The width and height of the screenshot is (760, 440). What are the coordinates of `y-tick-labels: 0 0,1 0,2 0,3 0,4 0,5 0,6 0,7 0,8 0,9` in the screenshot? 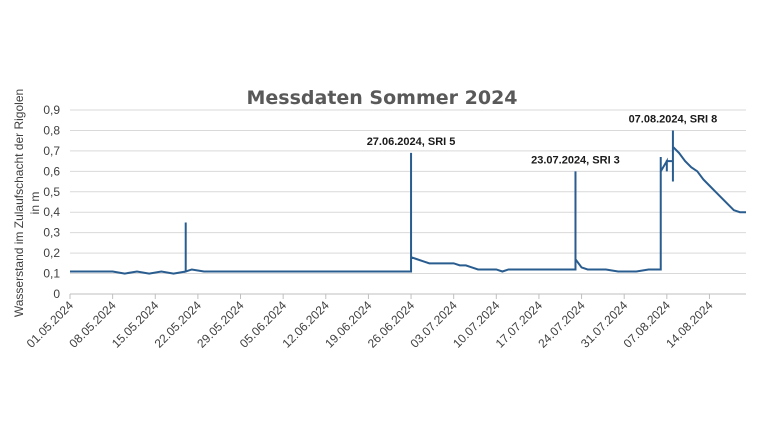 It's located at (51, 202).